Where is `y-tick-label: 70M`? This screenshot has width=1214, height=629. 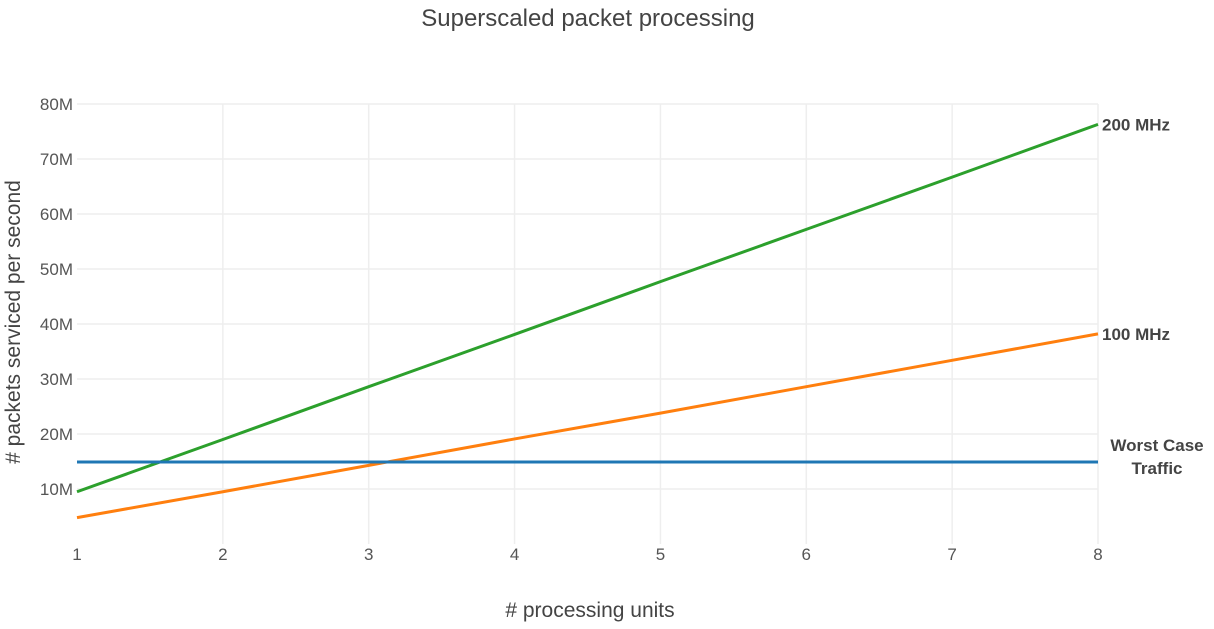
y-tick-label: 70M is located at coordinates (56, 159).